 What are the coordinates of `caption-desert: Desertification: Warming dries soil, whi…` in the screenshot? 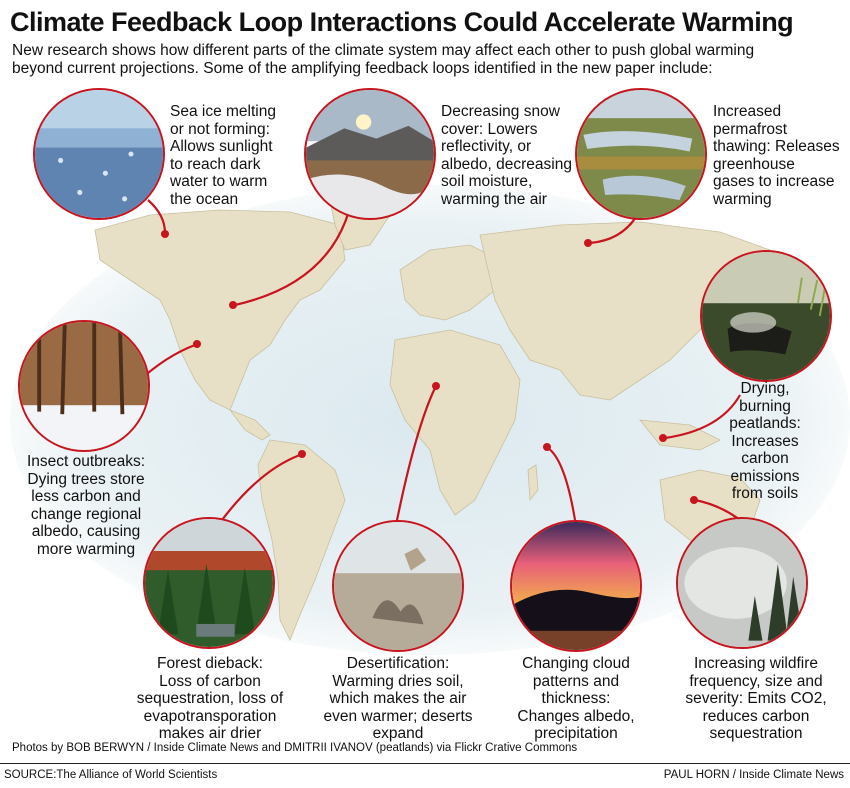 It's located at (398, 699).